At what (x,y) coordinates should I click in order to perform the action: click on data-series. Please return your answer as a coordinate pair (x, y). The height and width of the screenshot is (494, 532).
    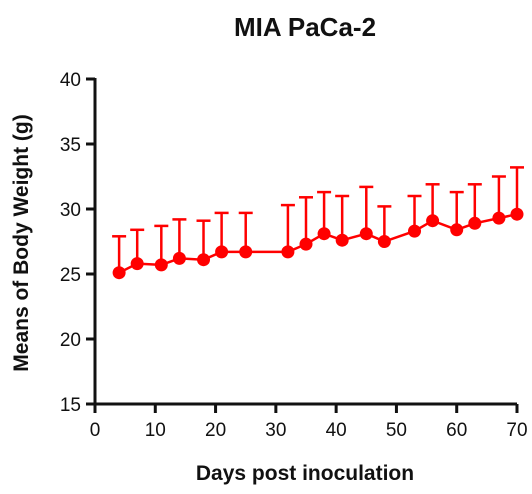
    Looking at the image, I should click on (318, 243).